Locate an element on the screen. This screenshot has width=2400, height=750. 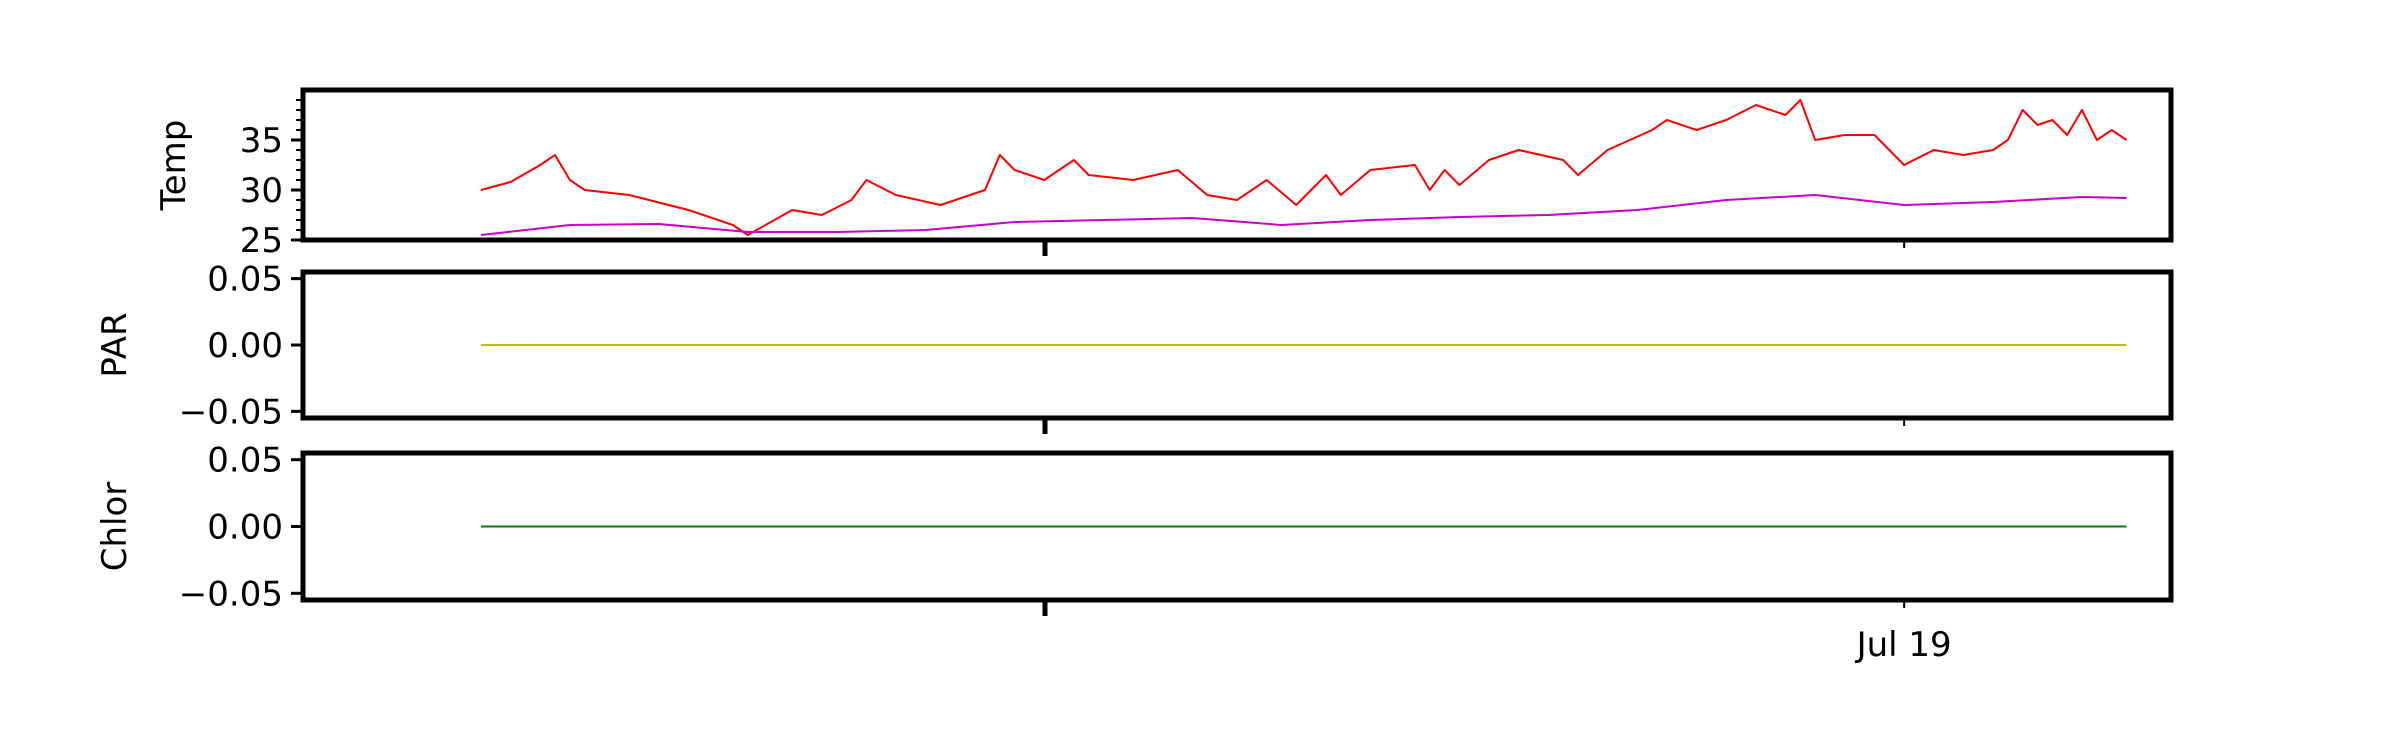
ylabel-3: Chlor is located at coordinates (115, 527).